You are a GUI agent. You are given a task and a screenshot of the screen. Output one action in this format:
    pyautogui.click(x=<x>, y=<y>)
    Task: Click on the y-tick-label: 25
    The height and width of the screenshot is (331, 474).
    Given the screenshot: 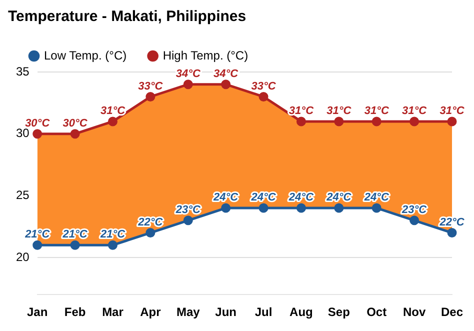 What is the action you would take?
    pyautogui.click(x=23, y=195)
    